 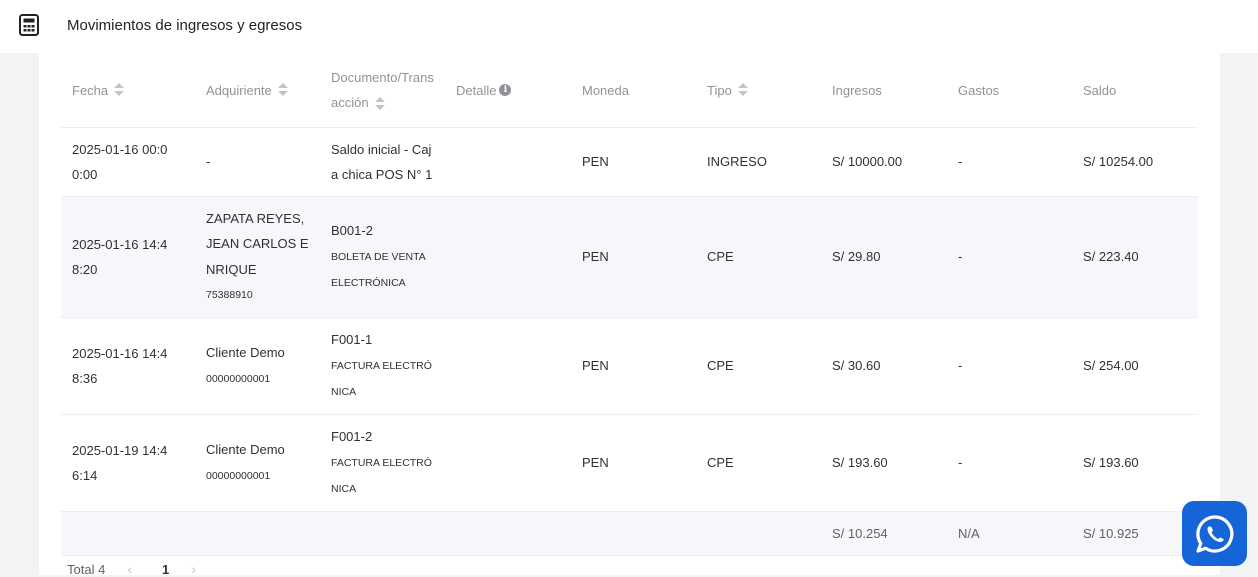 What do you see at coordinates (860, 533) in the screenshot?
I see `total-ingresos: S/ 10.254` at bounding box center [860, 533].